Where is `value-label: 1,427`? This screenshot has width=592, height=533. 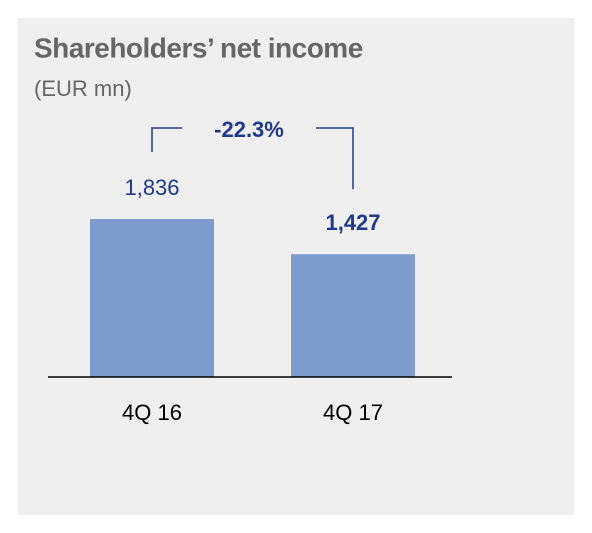 value-label: 1,427 is located at coordinates (352, 222).